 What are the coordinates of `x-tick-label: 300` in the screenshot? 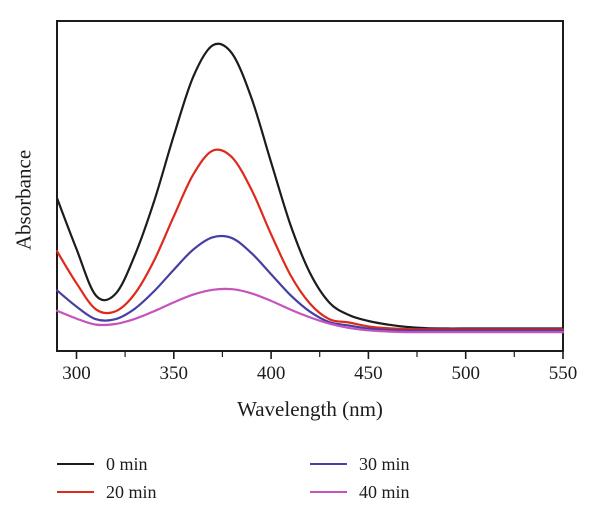 It's located at (76, 373).